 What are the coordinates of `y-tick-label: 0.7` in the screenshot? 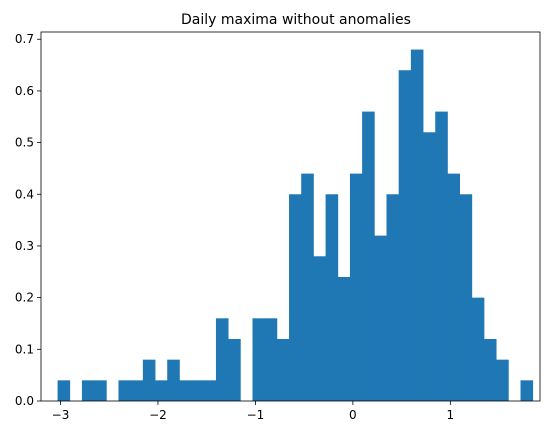 It's located at (24, 39).